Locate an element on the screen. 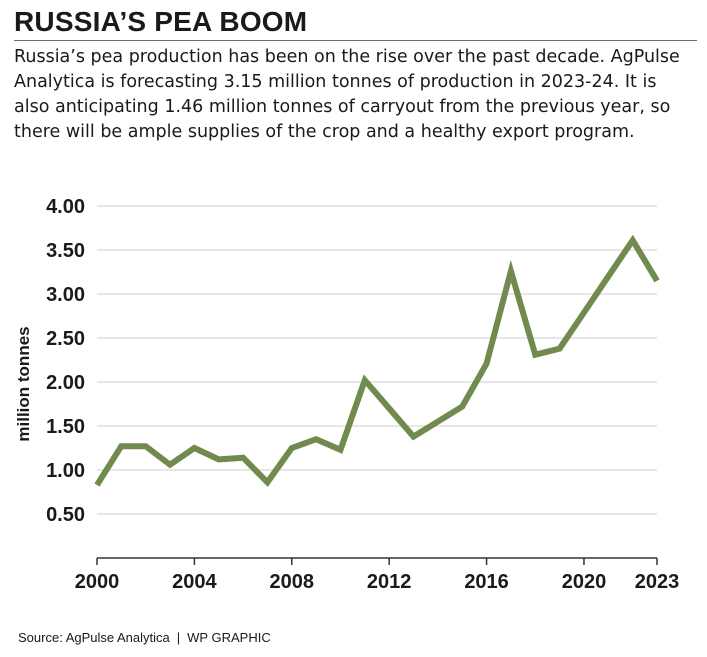 The image size is (707, 657). y-tick-label: 3.00 is located at coordinates (65, 295).